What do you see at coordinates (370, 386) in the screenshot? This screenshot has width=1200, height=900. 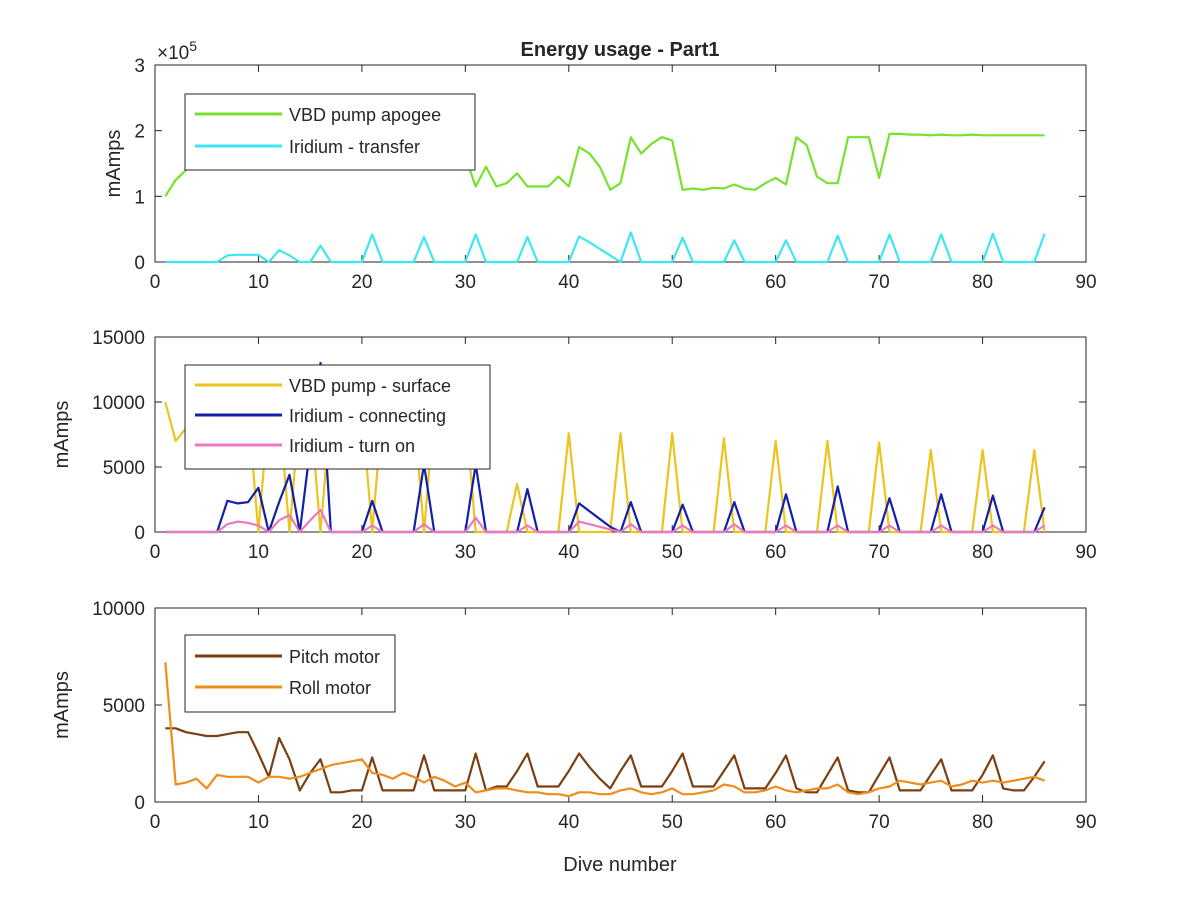 I see `legend-label: VBD pump - surface` at bounding box center [370, 386].